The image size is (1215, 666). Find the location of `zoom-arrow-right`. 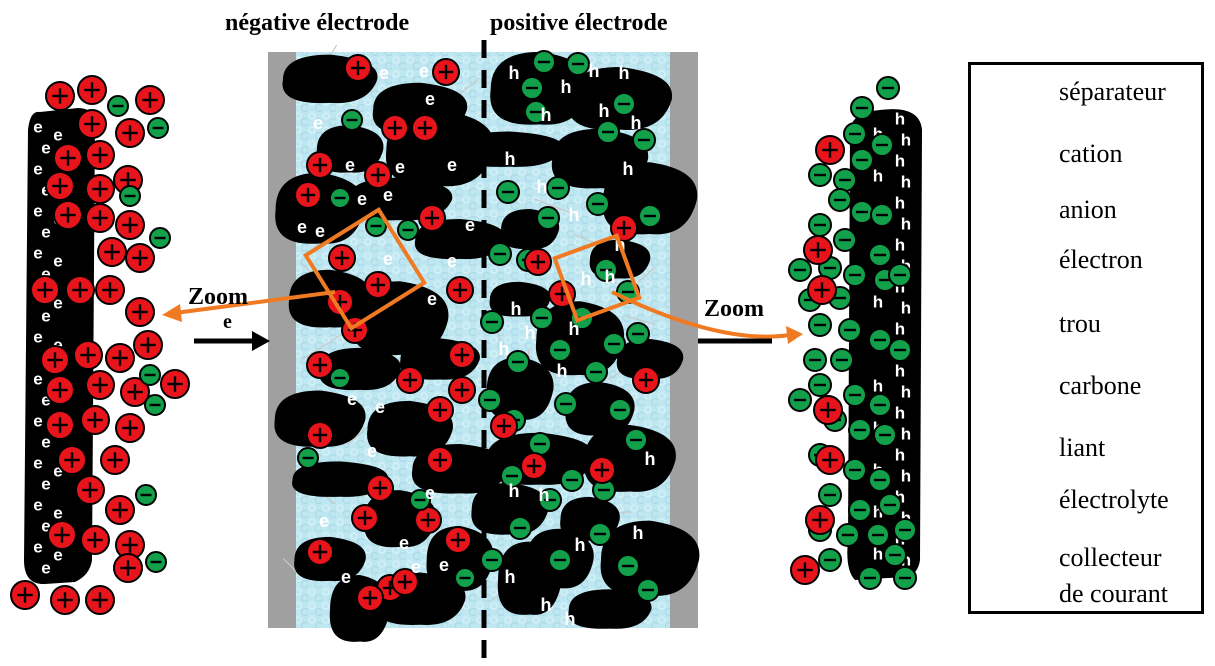

zoom-arrow-right is located at coordinates (701, 314).